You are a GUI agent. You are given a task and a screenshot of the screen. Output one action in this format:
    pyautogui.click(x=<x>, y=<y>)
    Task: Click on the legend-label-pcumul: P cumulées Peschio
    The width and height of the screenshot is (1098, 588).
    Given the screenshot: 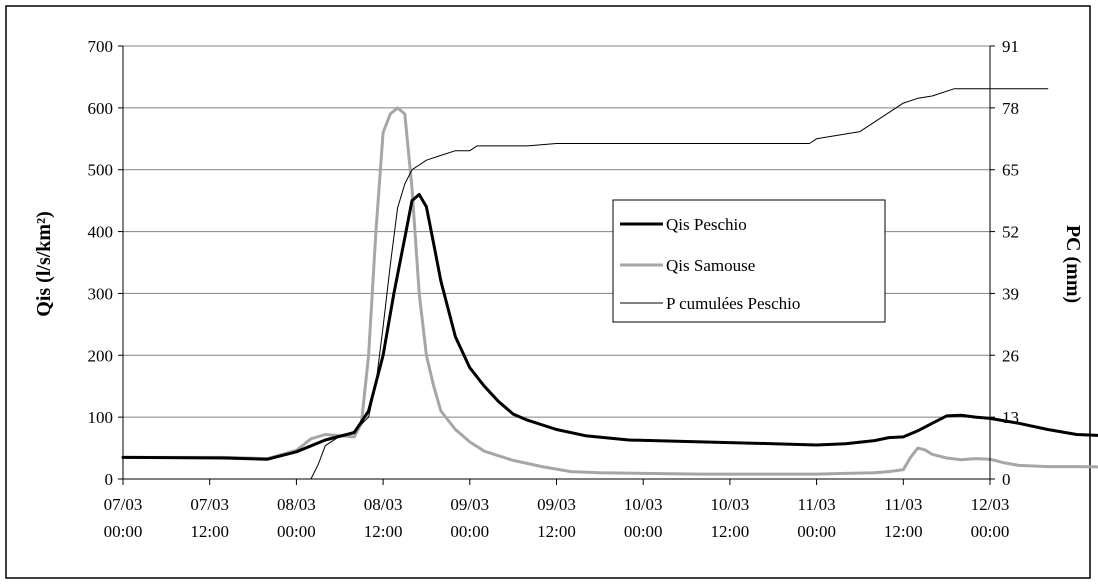 What is the action you would take?
    pyautogui.click(x=733, y=303)
    